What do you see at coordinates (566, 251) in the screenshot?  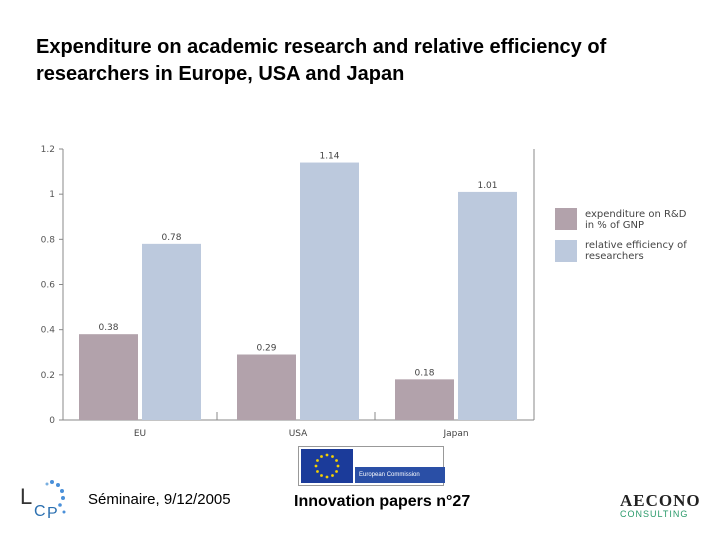 I see `legend-swatch-efficiency` at bounding box center [566, 251].